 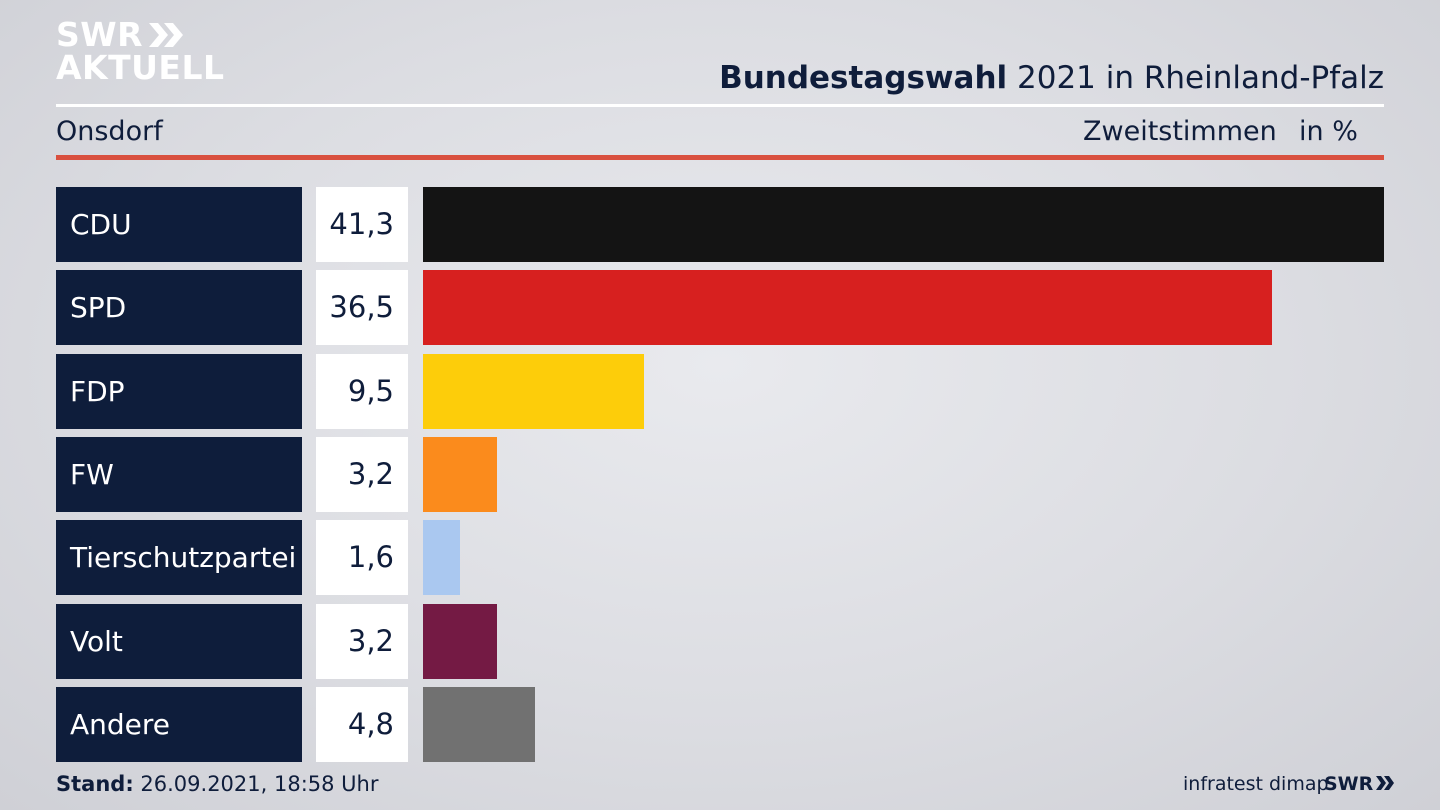 What do you see at coordinates (720, 641) in the screenshot?
I see `bar-row: Volt 3,2` at bounding box center [720, 641].